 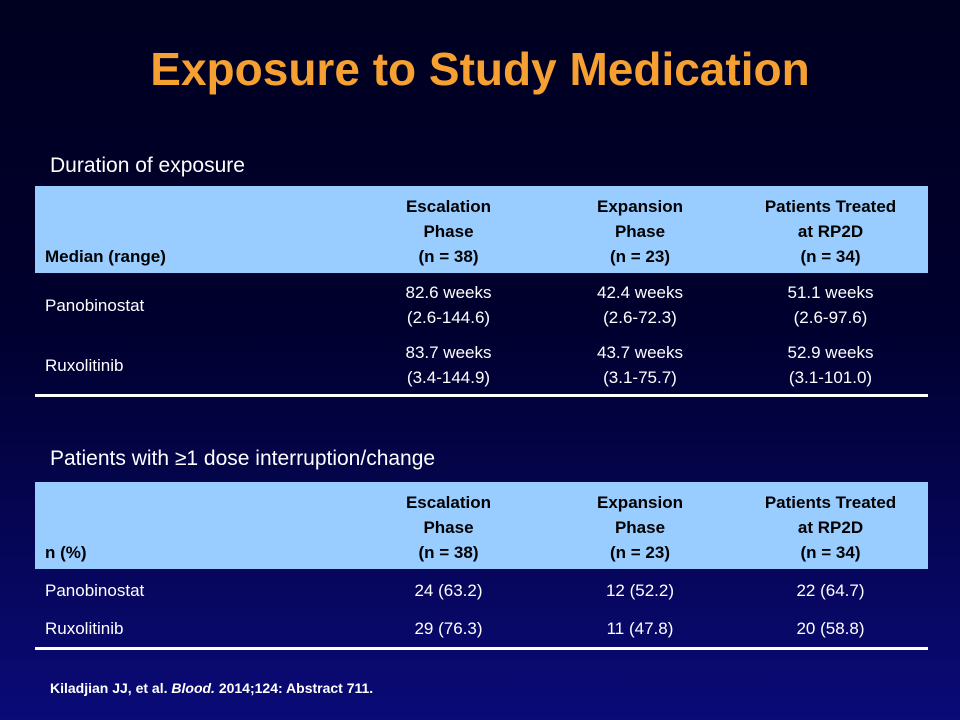 What do you see at coordinates (448, 305) in the screenshot?
I see `table-cell: 82.6 weeks (2.6-144.6)` at bounding box center [448, 305].